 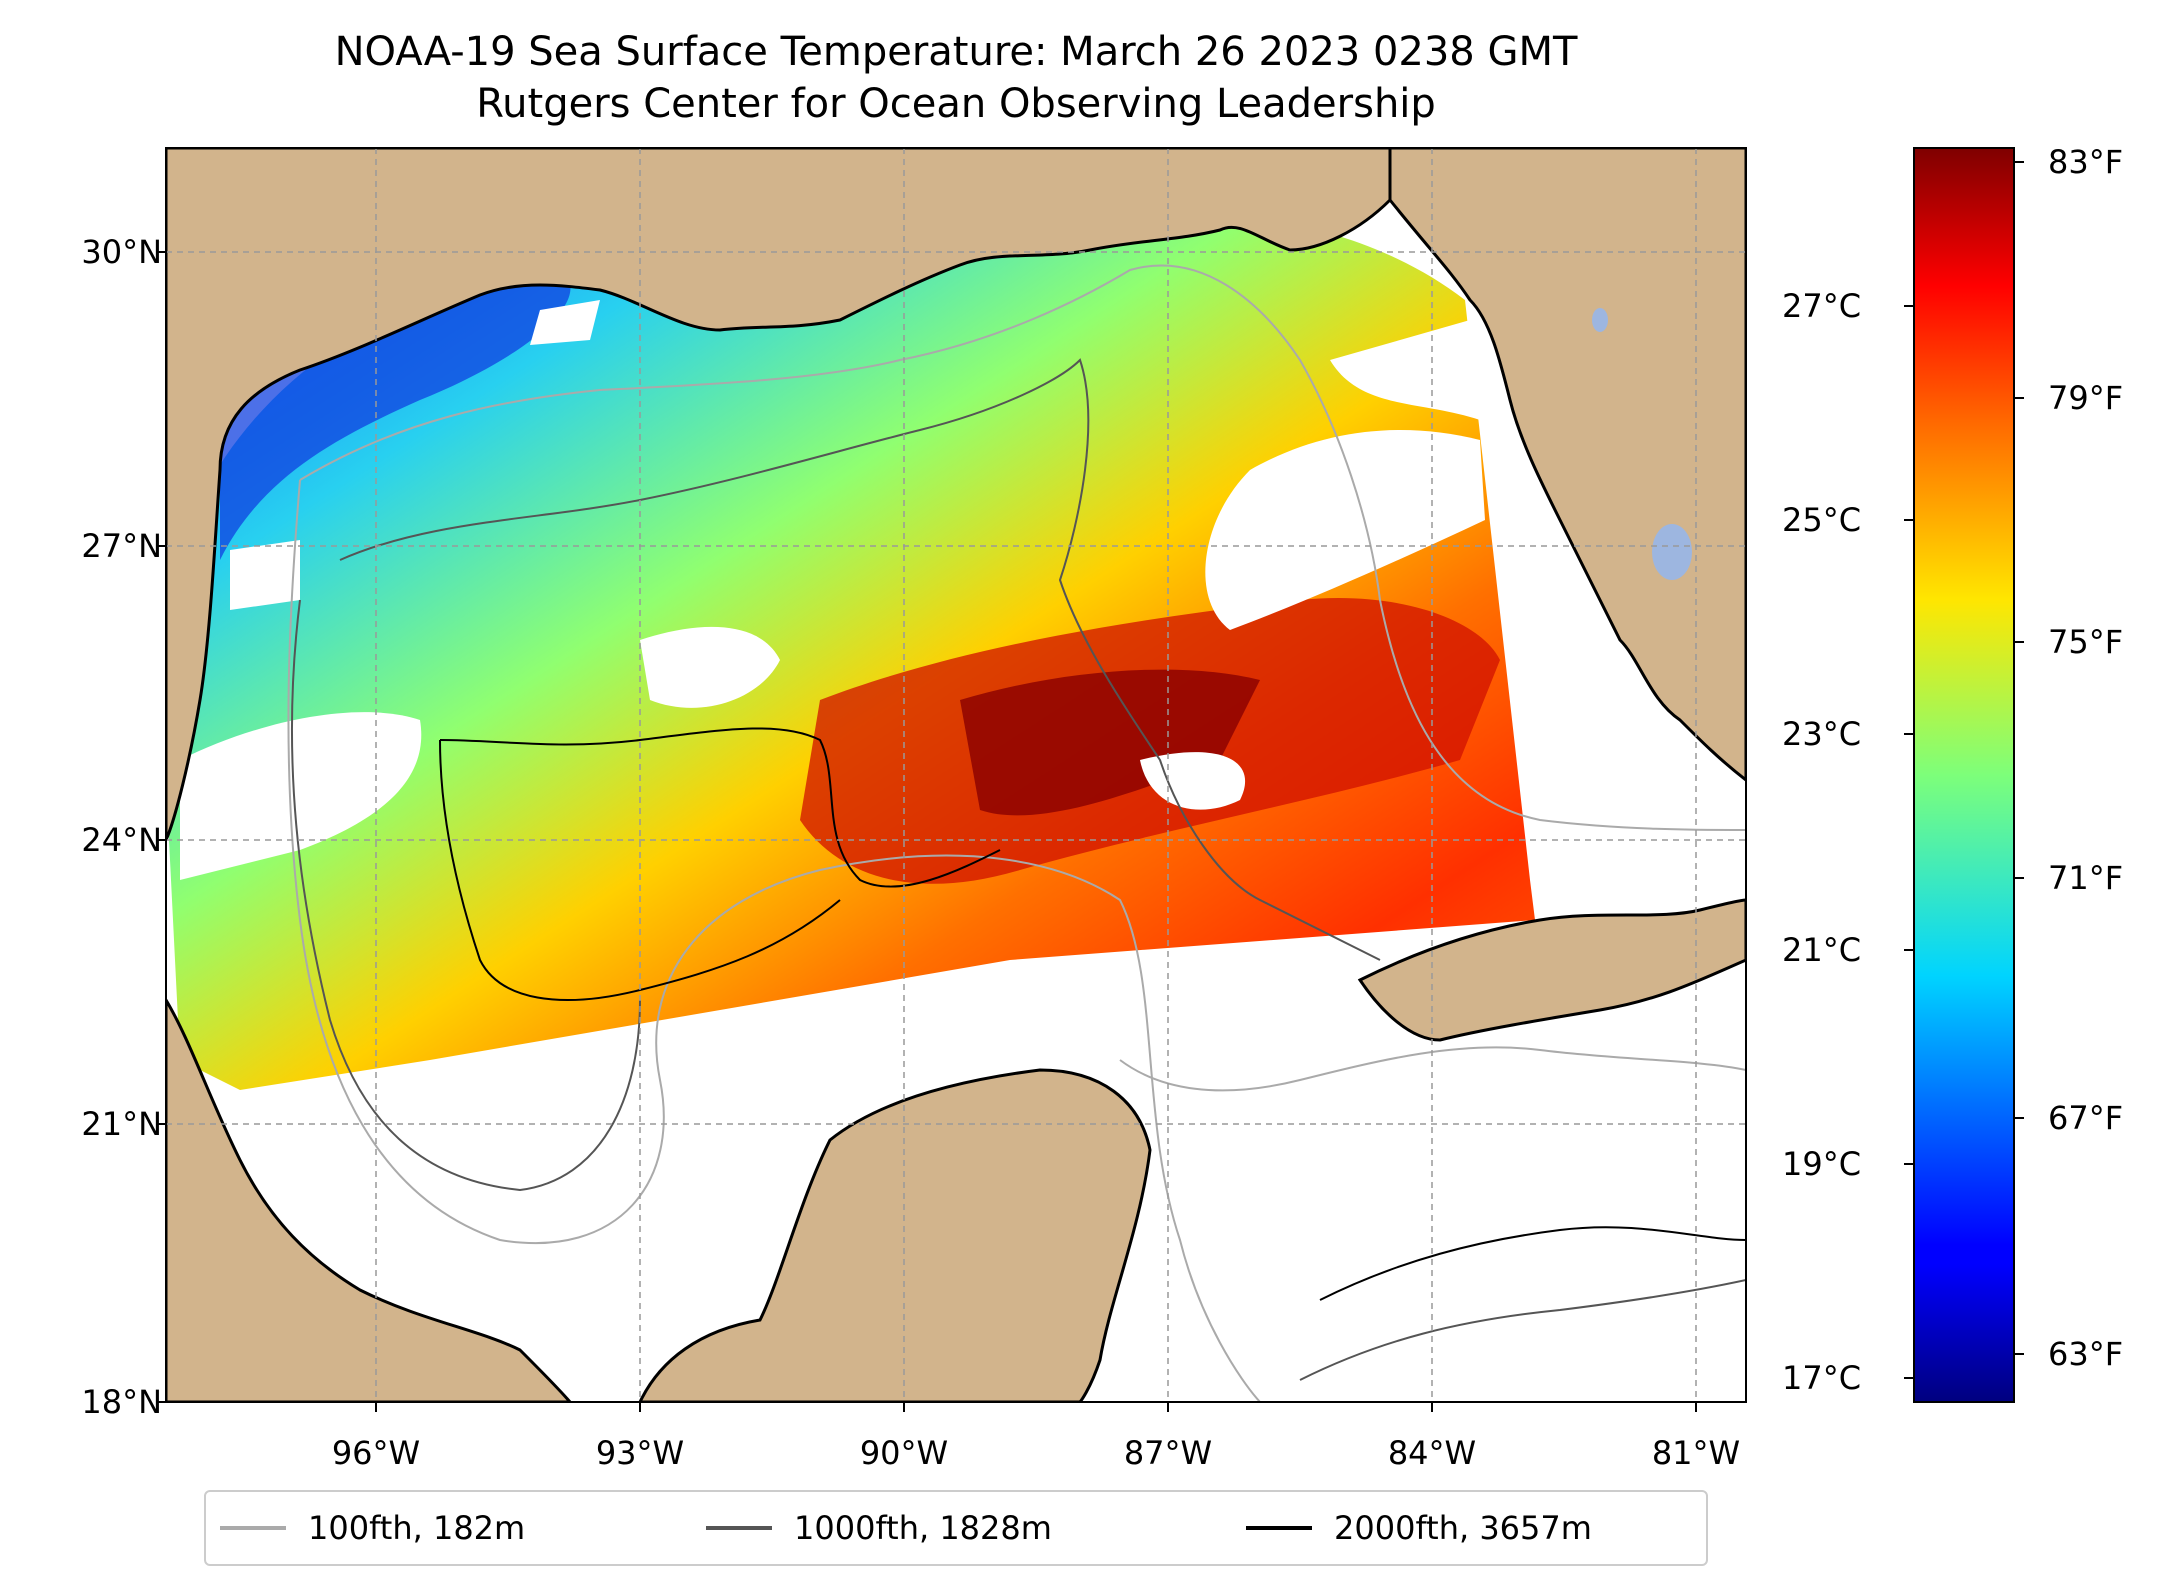 I want to click on colorbar-f-label: 79°F, so click(x=2086, y=398).